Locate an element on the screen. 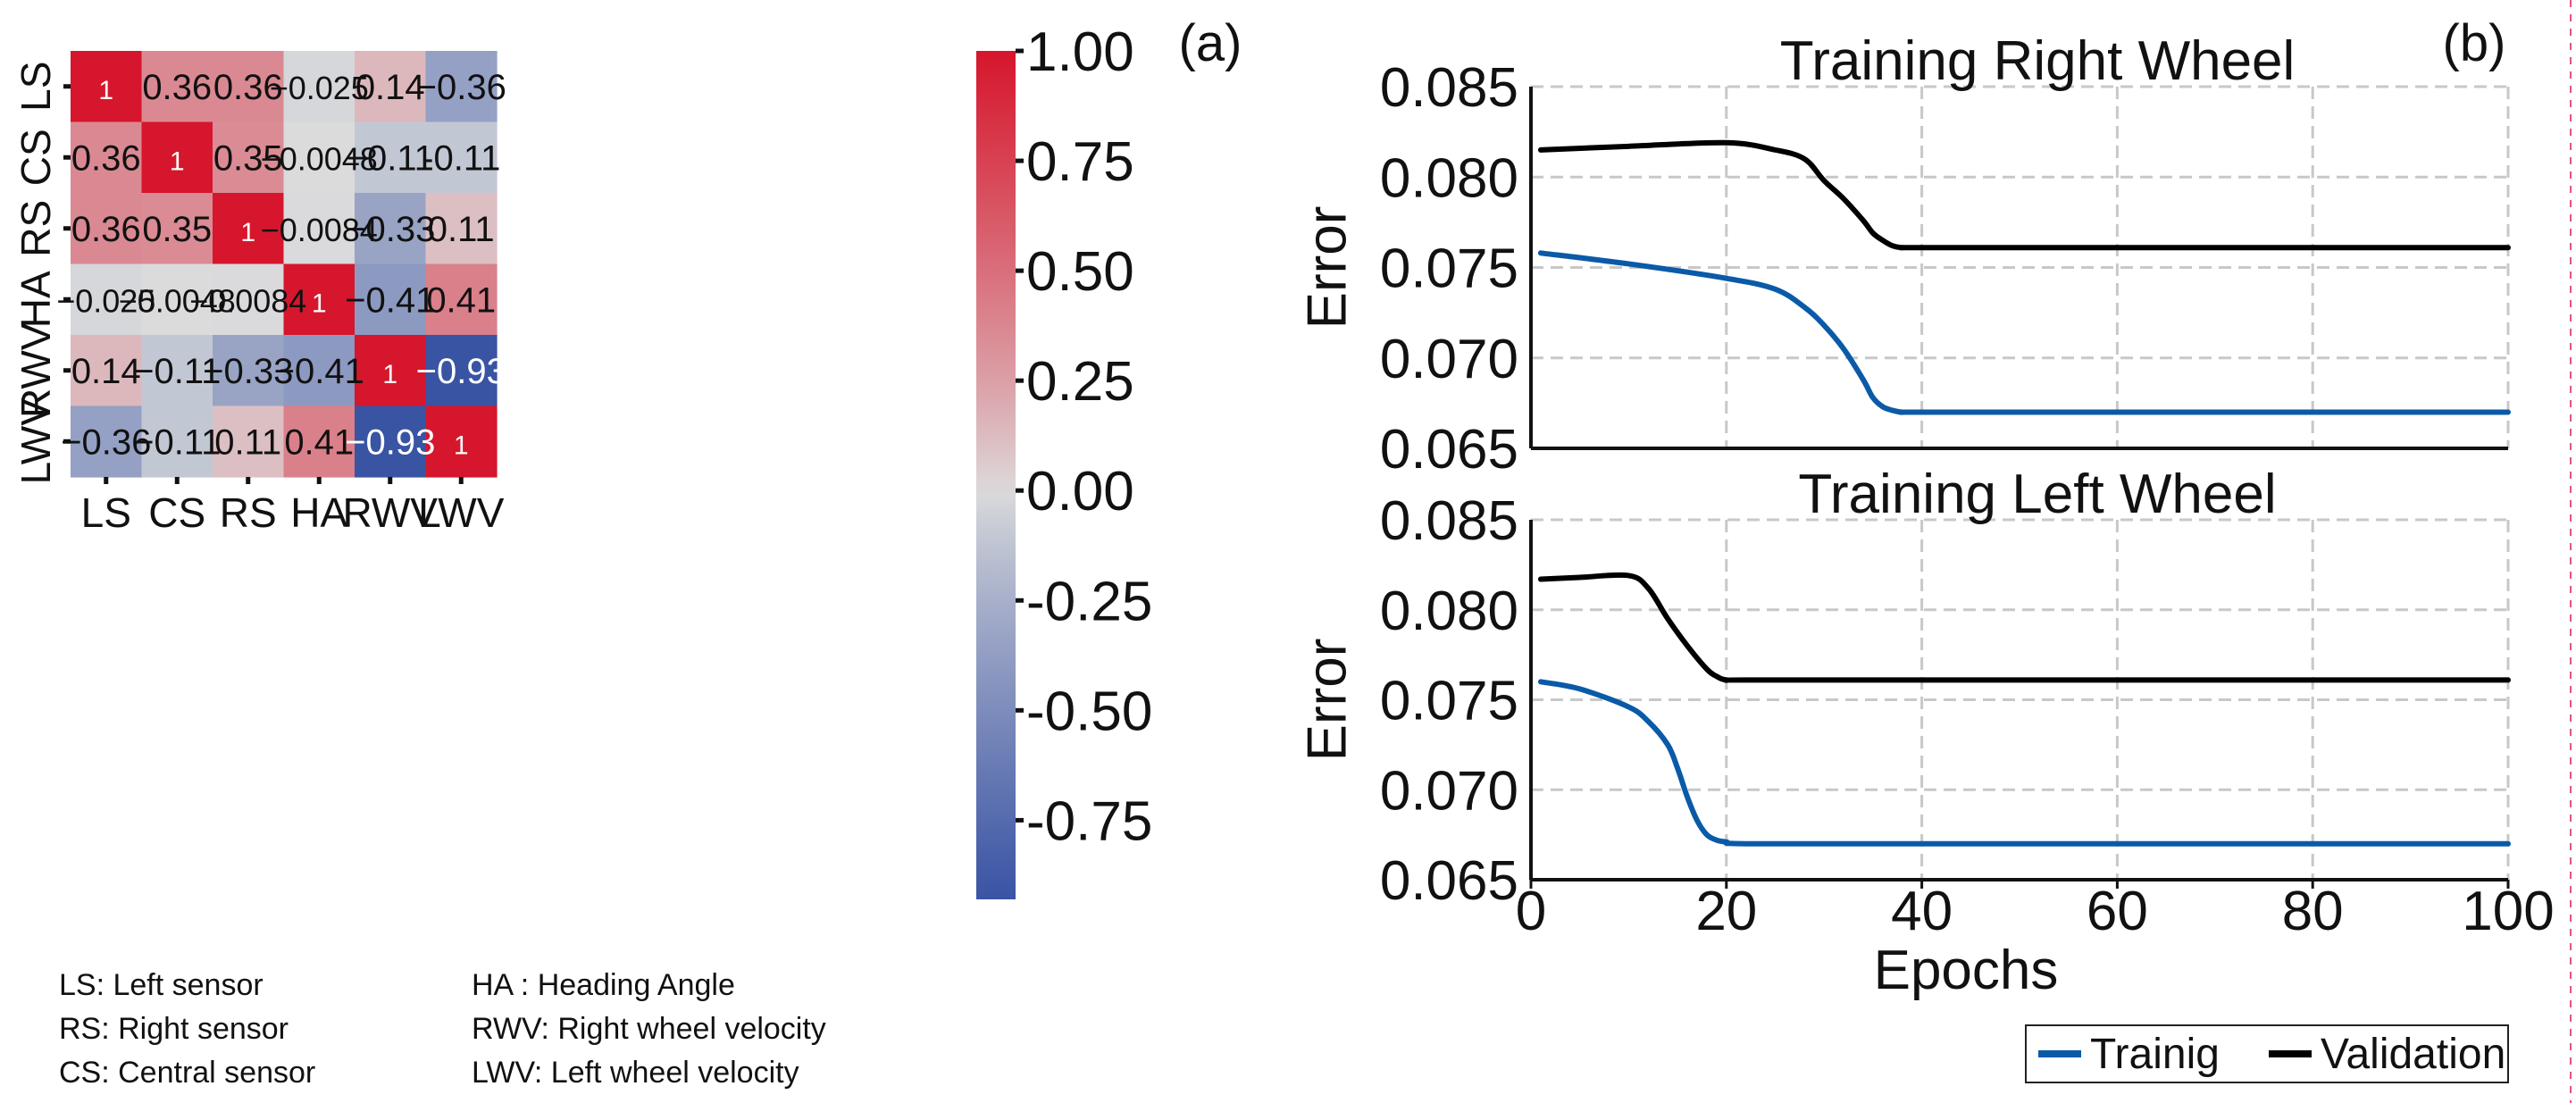  heatmap-cell-lwv-rwv is located at coordinates (391, 441).